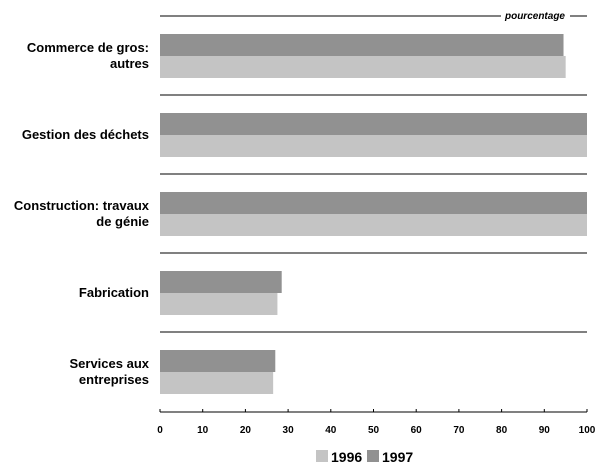 The width and height of the screenshot is (600, 470). I want to click on category-label: Construction: travaux de génie, so click(82, 213).